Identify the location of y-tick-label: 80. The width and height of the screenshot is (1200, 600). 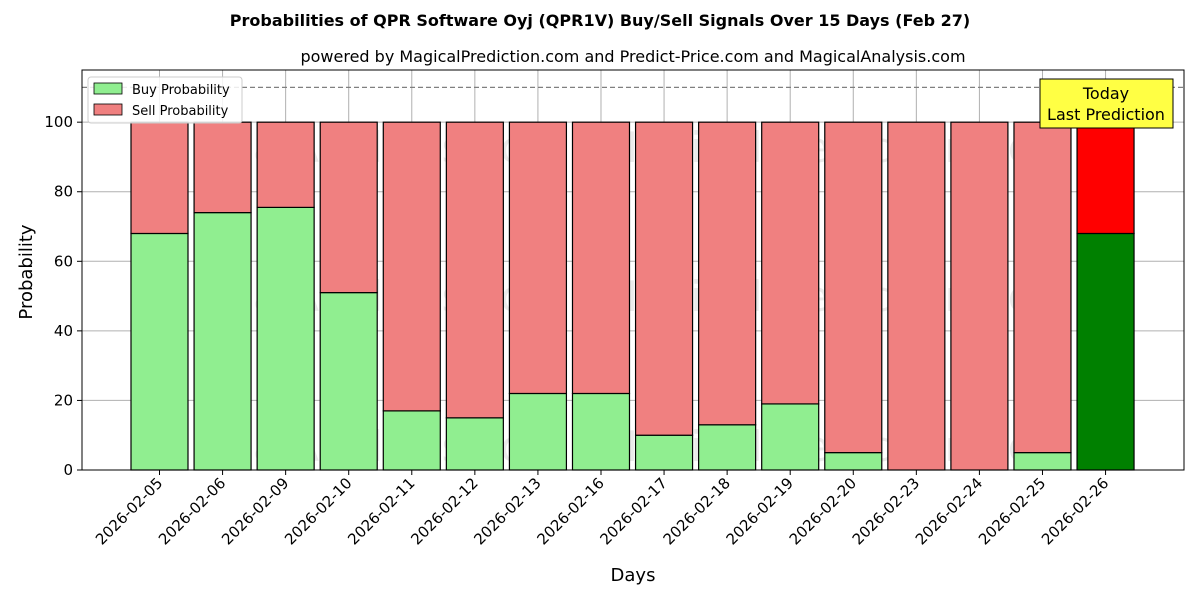
(63, 192).